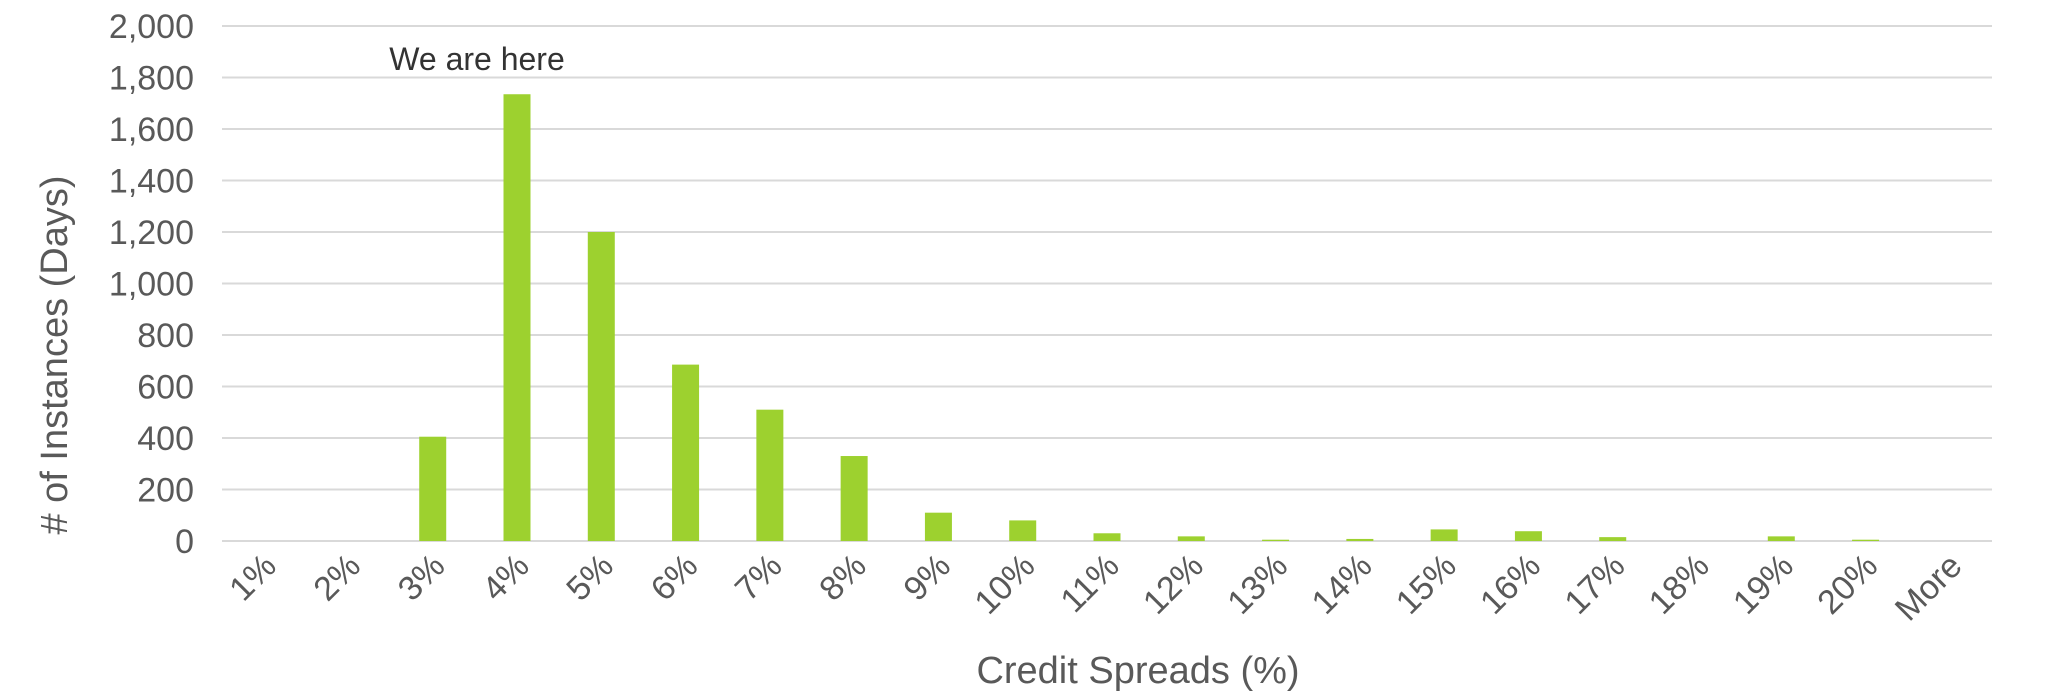 Image resolution: width=2048 pixels, height=697 pixels. I want to click on x-tick-label: 12%, so click(1173, 584).